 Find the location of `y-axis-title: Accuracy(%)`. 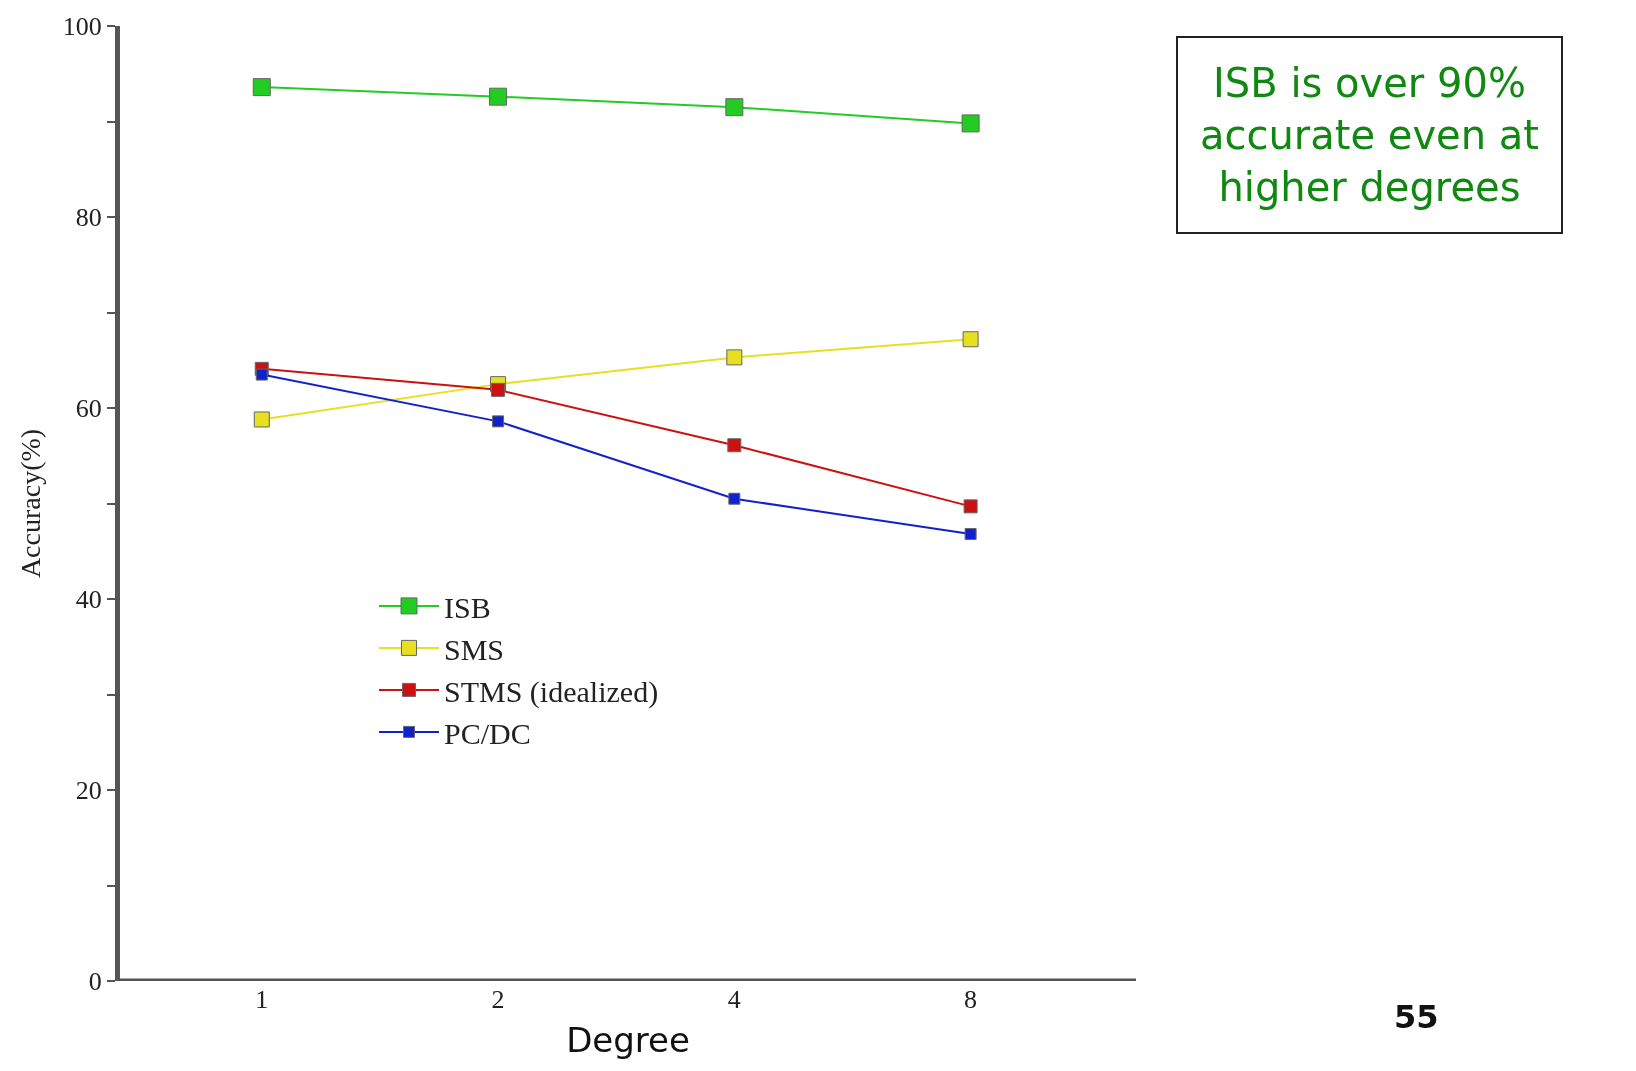

y-axis-title: Accuracy(%) is located at coordinates (31, 503).